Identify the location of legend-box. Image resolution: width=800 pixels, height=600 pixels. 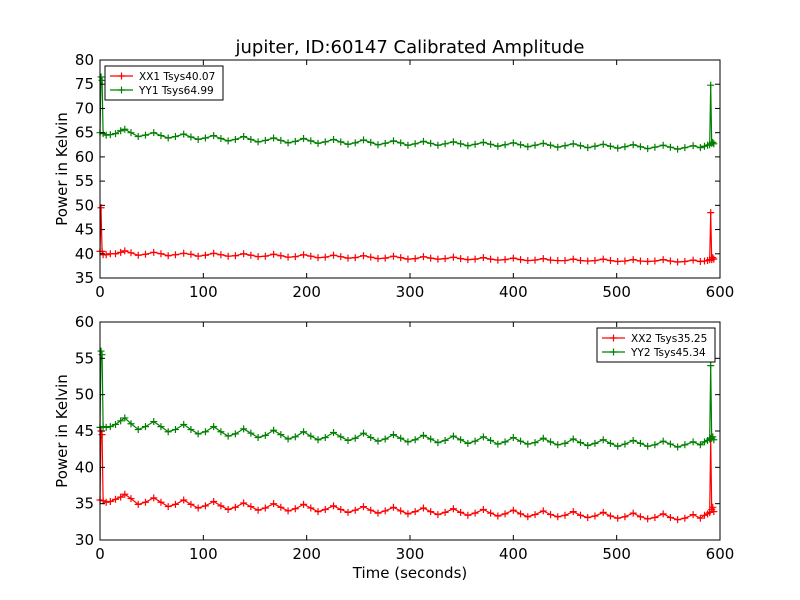
(164, 83).